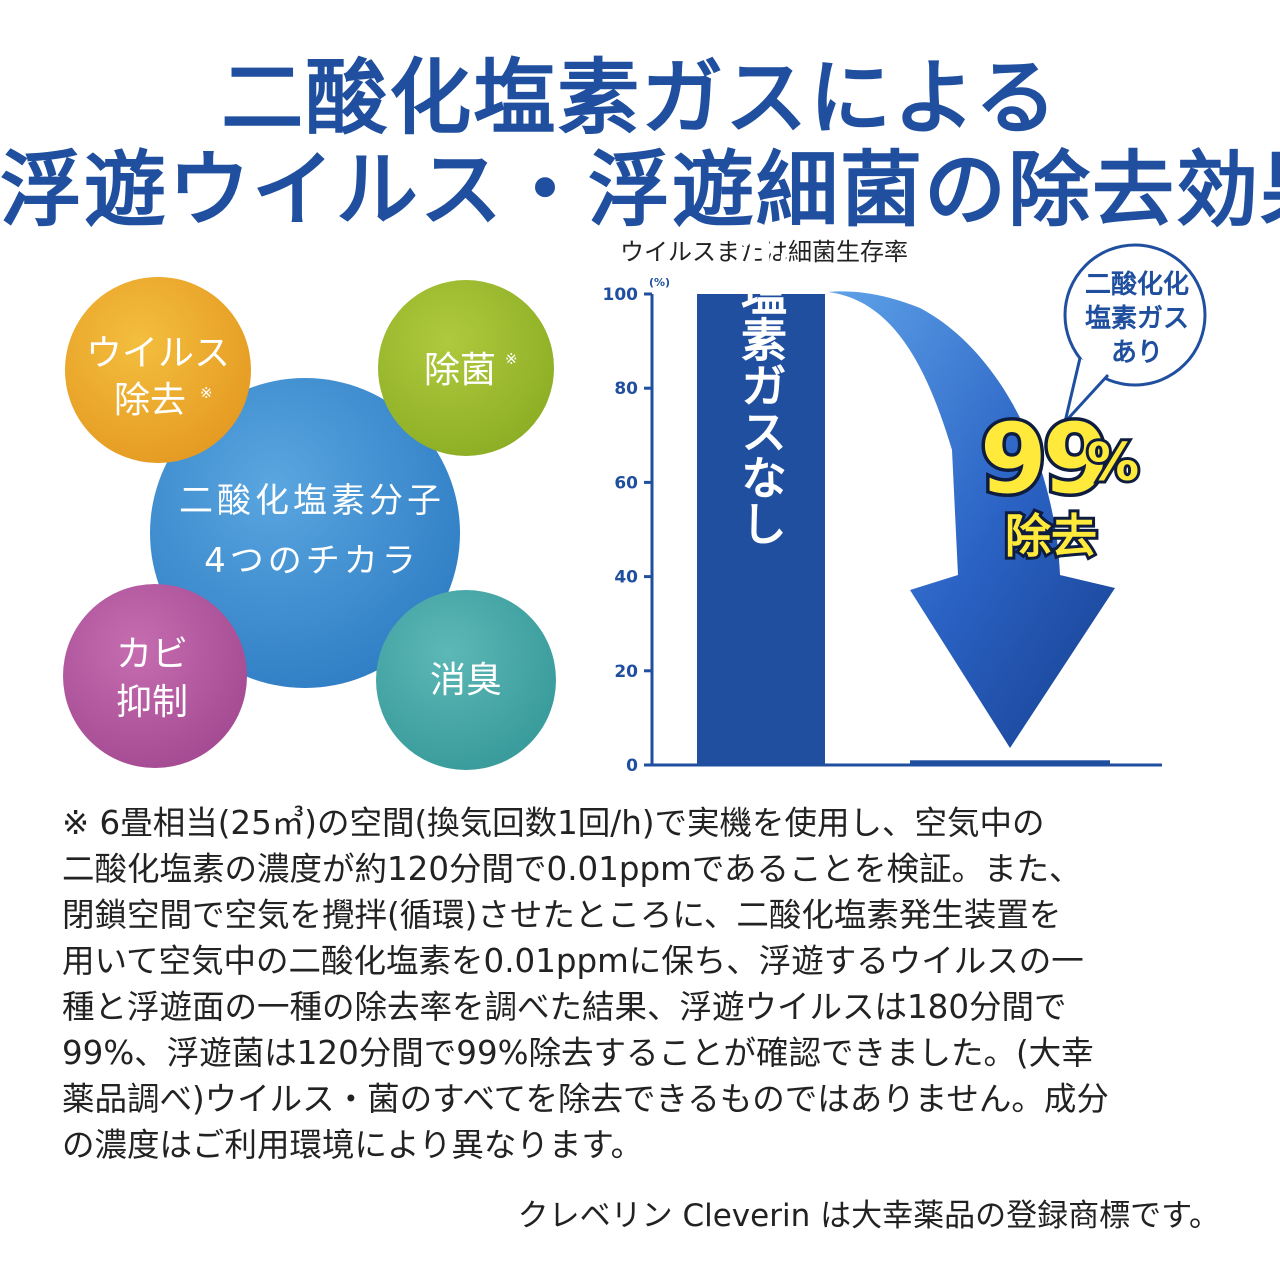 This screenshot has width=1280, height=1280. Describe the element at coordinates (971, 519) in the screenshot. I see `reduction-arrow` at that location.